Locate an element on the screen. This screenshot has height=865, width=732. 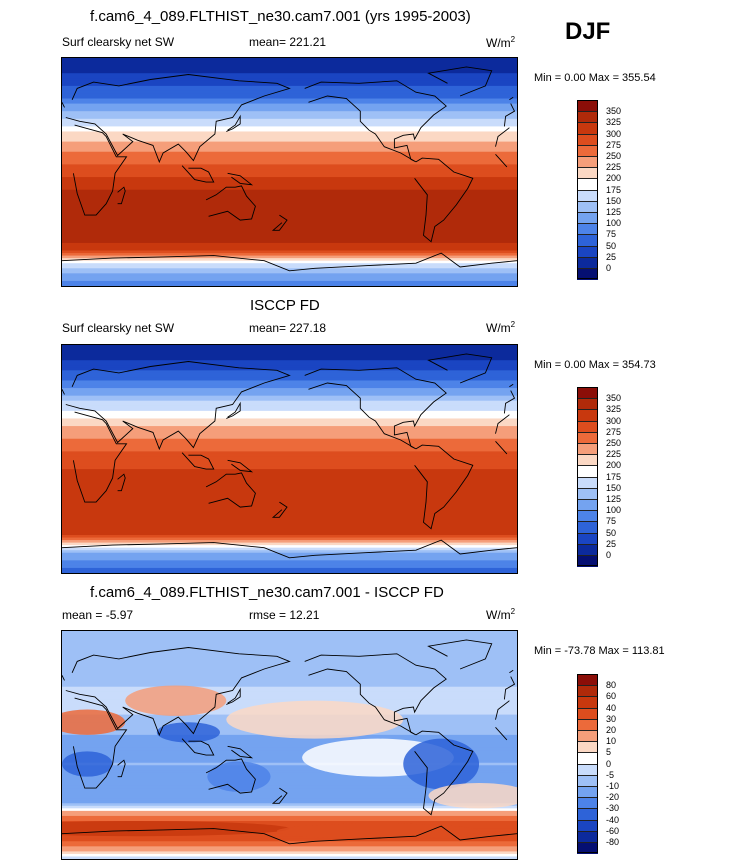
colorbar-frame is located at coordinates (587, 477).